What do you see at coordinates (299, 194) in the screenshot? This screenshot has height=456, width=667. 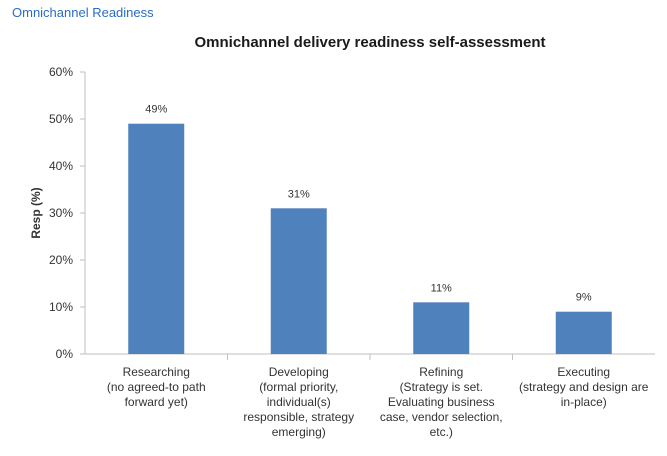 I see `data-label: 31%` at bounding box center [299, 194].